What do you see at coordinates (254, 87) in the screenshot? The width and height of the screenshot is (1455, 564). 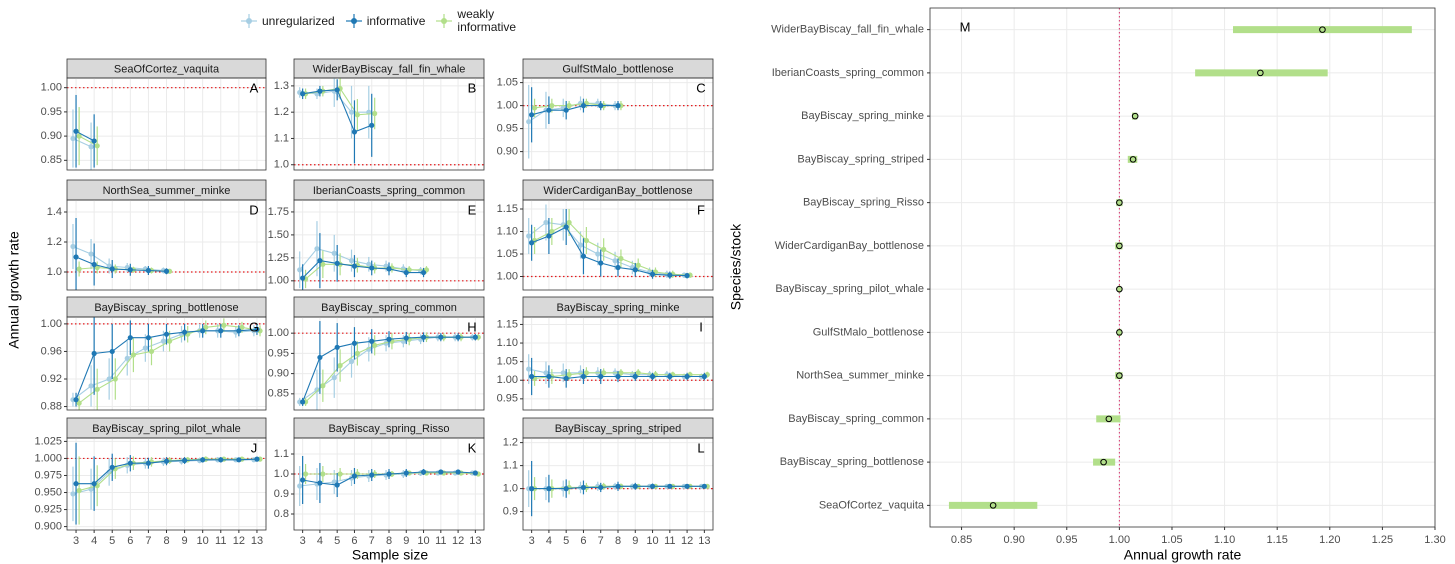 I see `panel-label: A` at bounding box center [254, 87].